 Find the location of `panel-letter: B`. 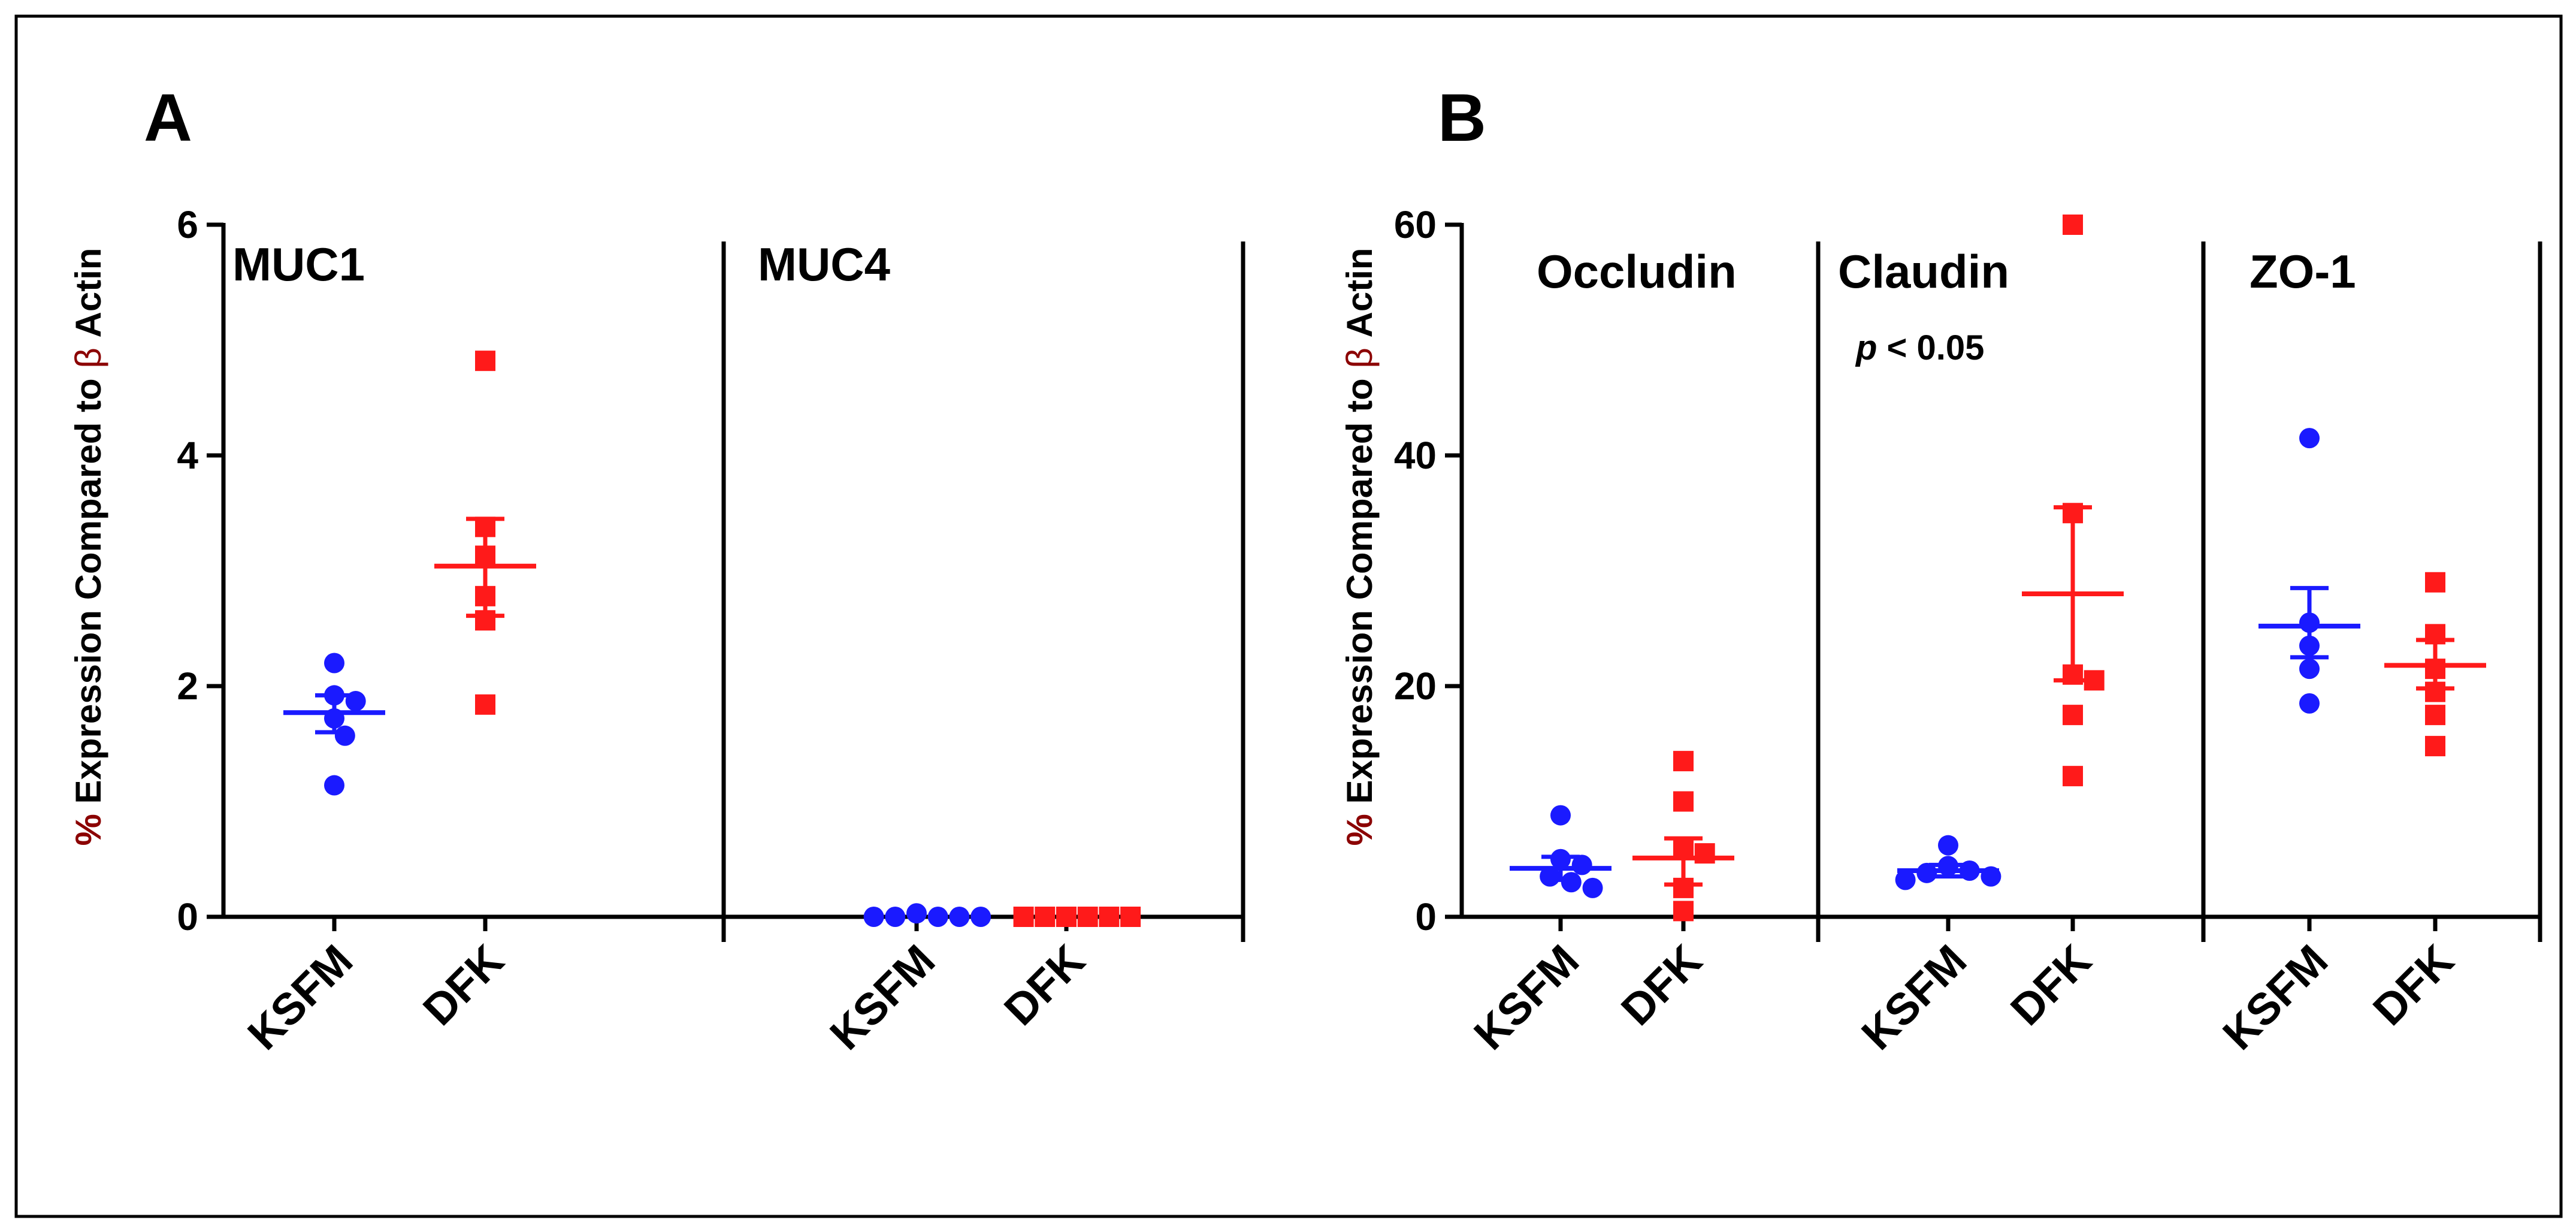

panel-letter: B is located at coordinates (1462, 117).